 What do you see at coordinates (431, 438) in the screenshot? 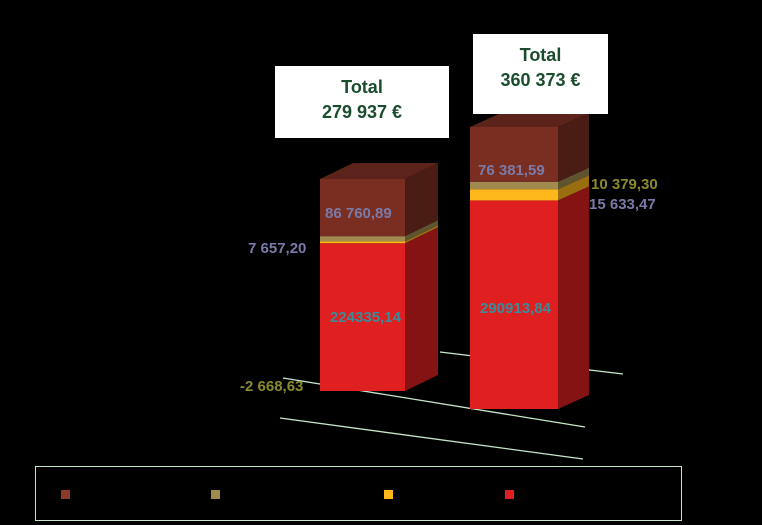
I see `floor-line-back` at bounding box center [431, 438].